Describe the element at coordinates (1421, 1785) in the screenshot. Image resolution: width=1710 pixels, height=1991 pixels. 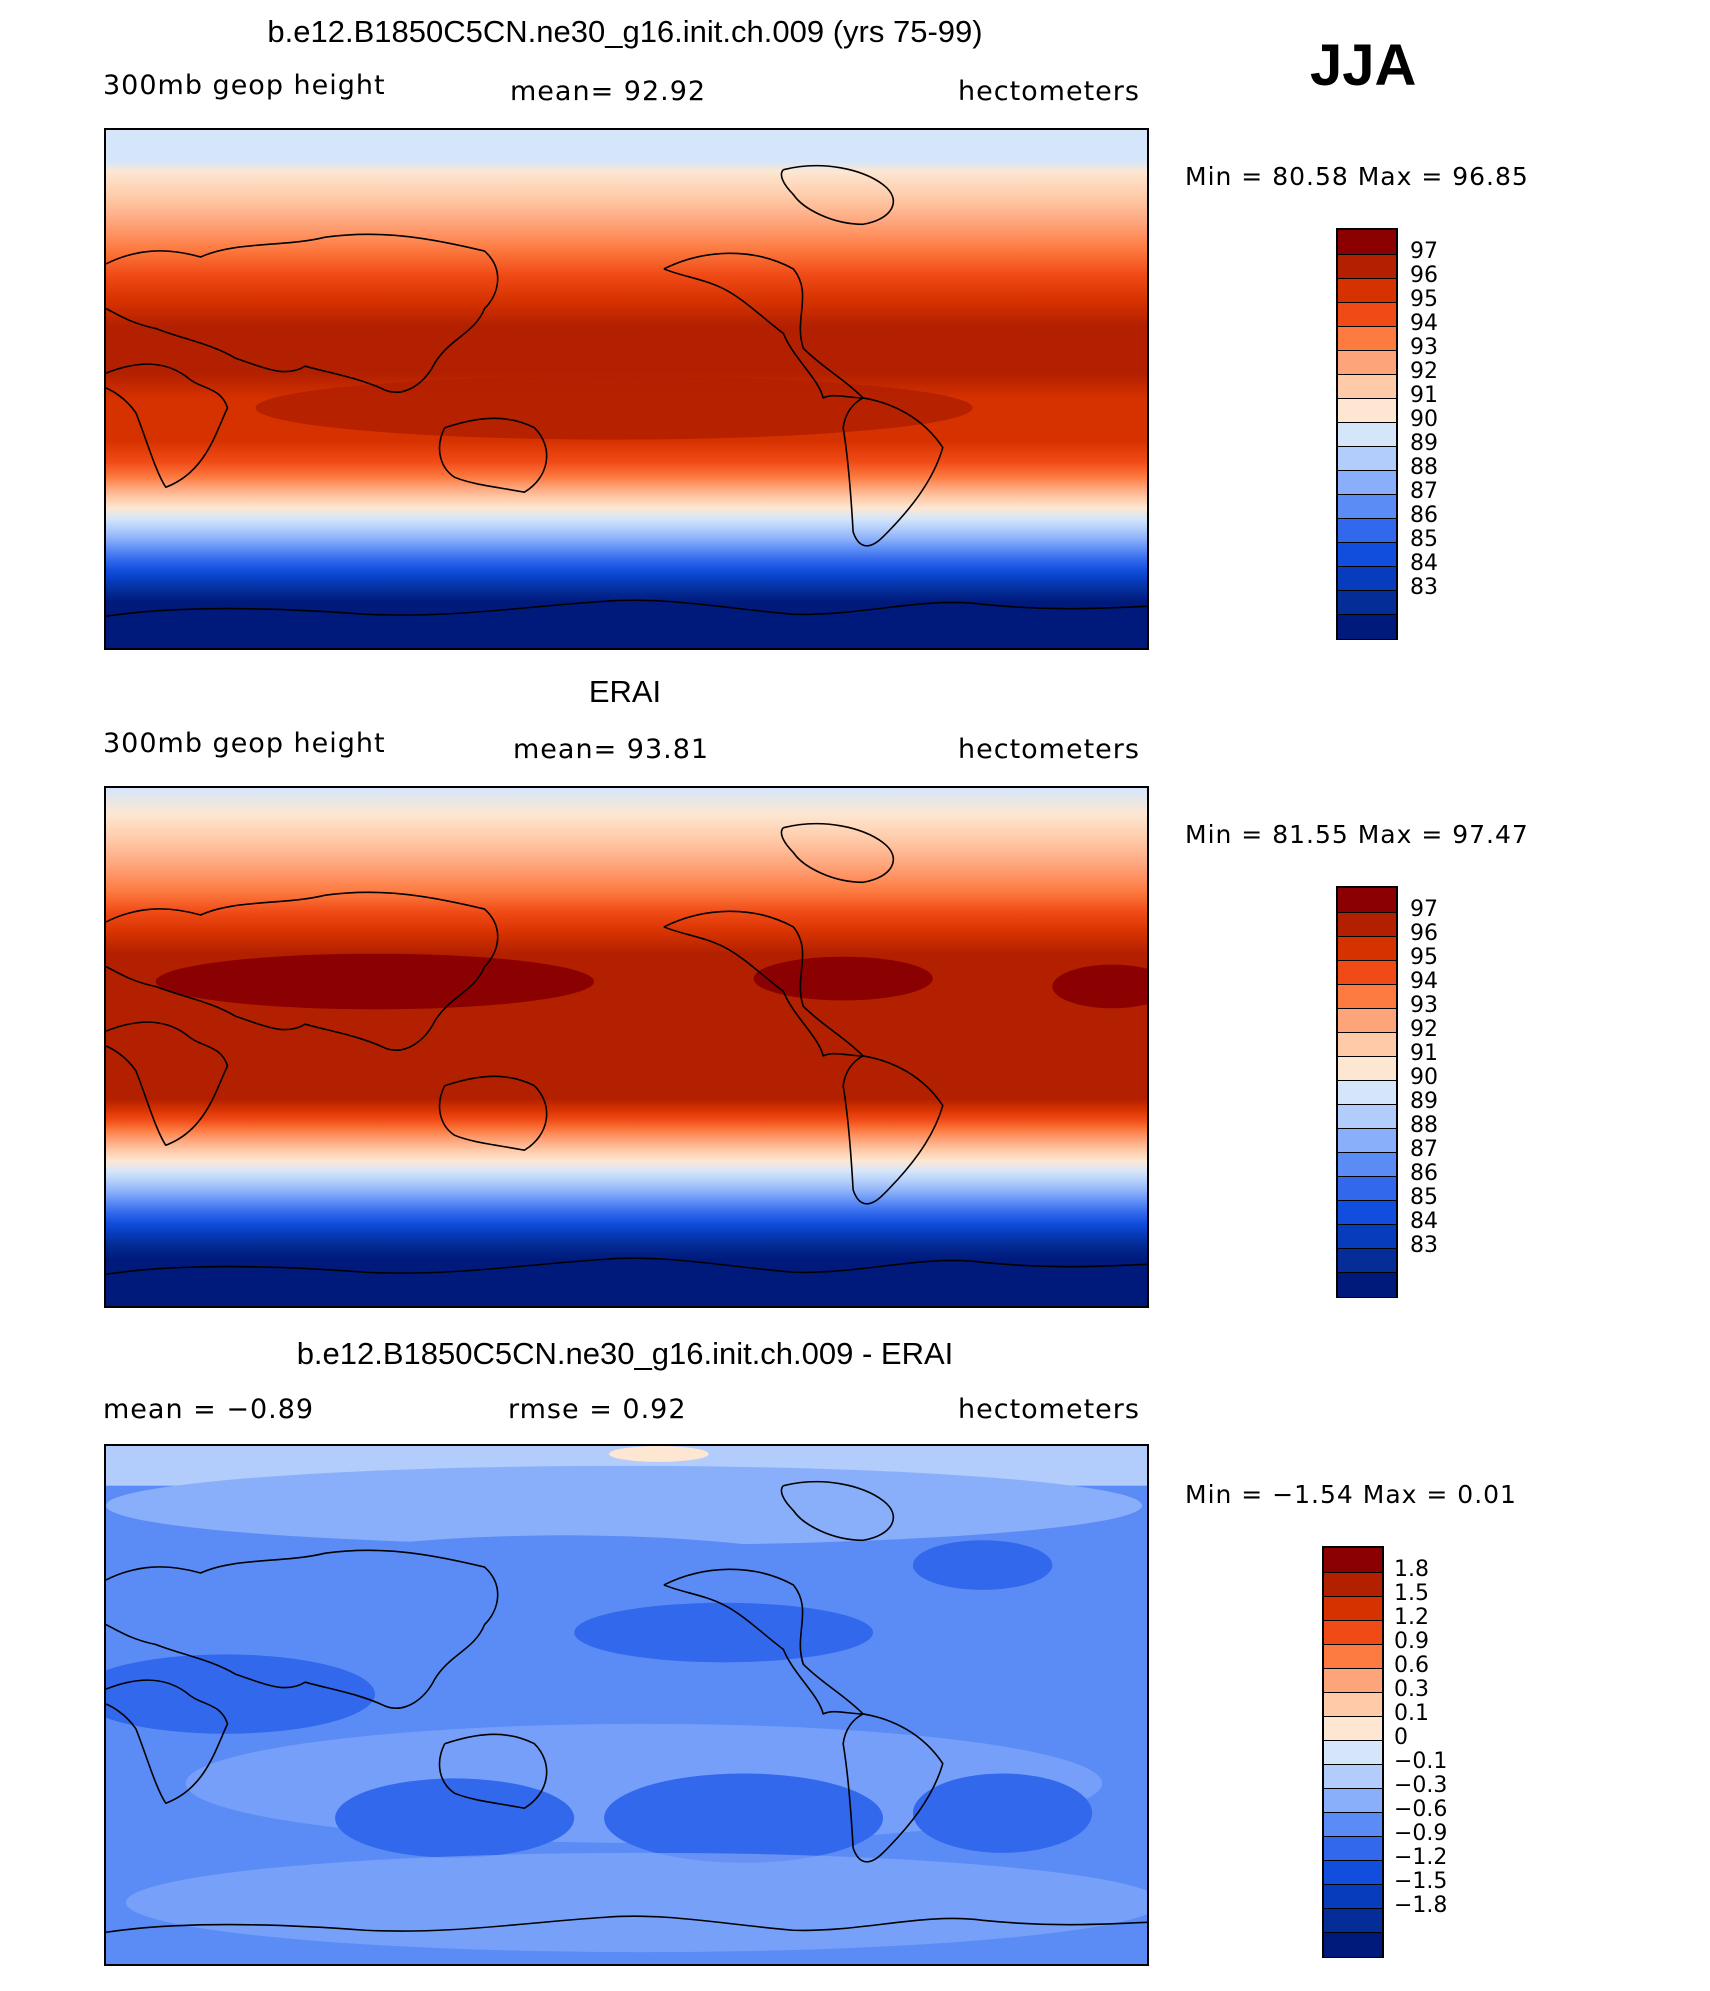
I see `colorbar-tick-label: −0.3` at that location.